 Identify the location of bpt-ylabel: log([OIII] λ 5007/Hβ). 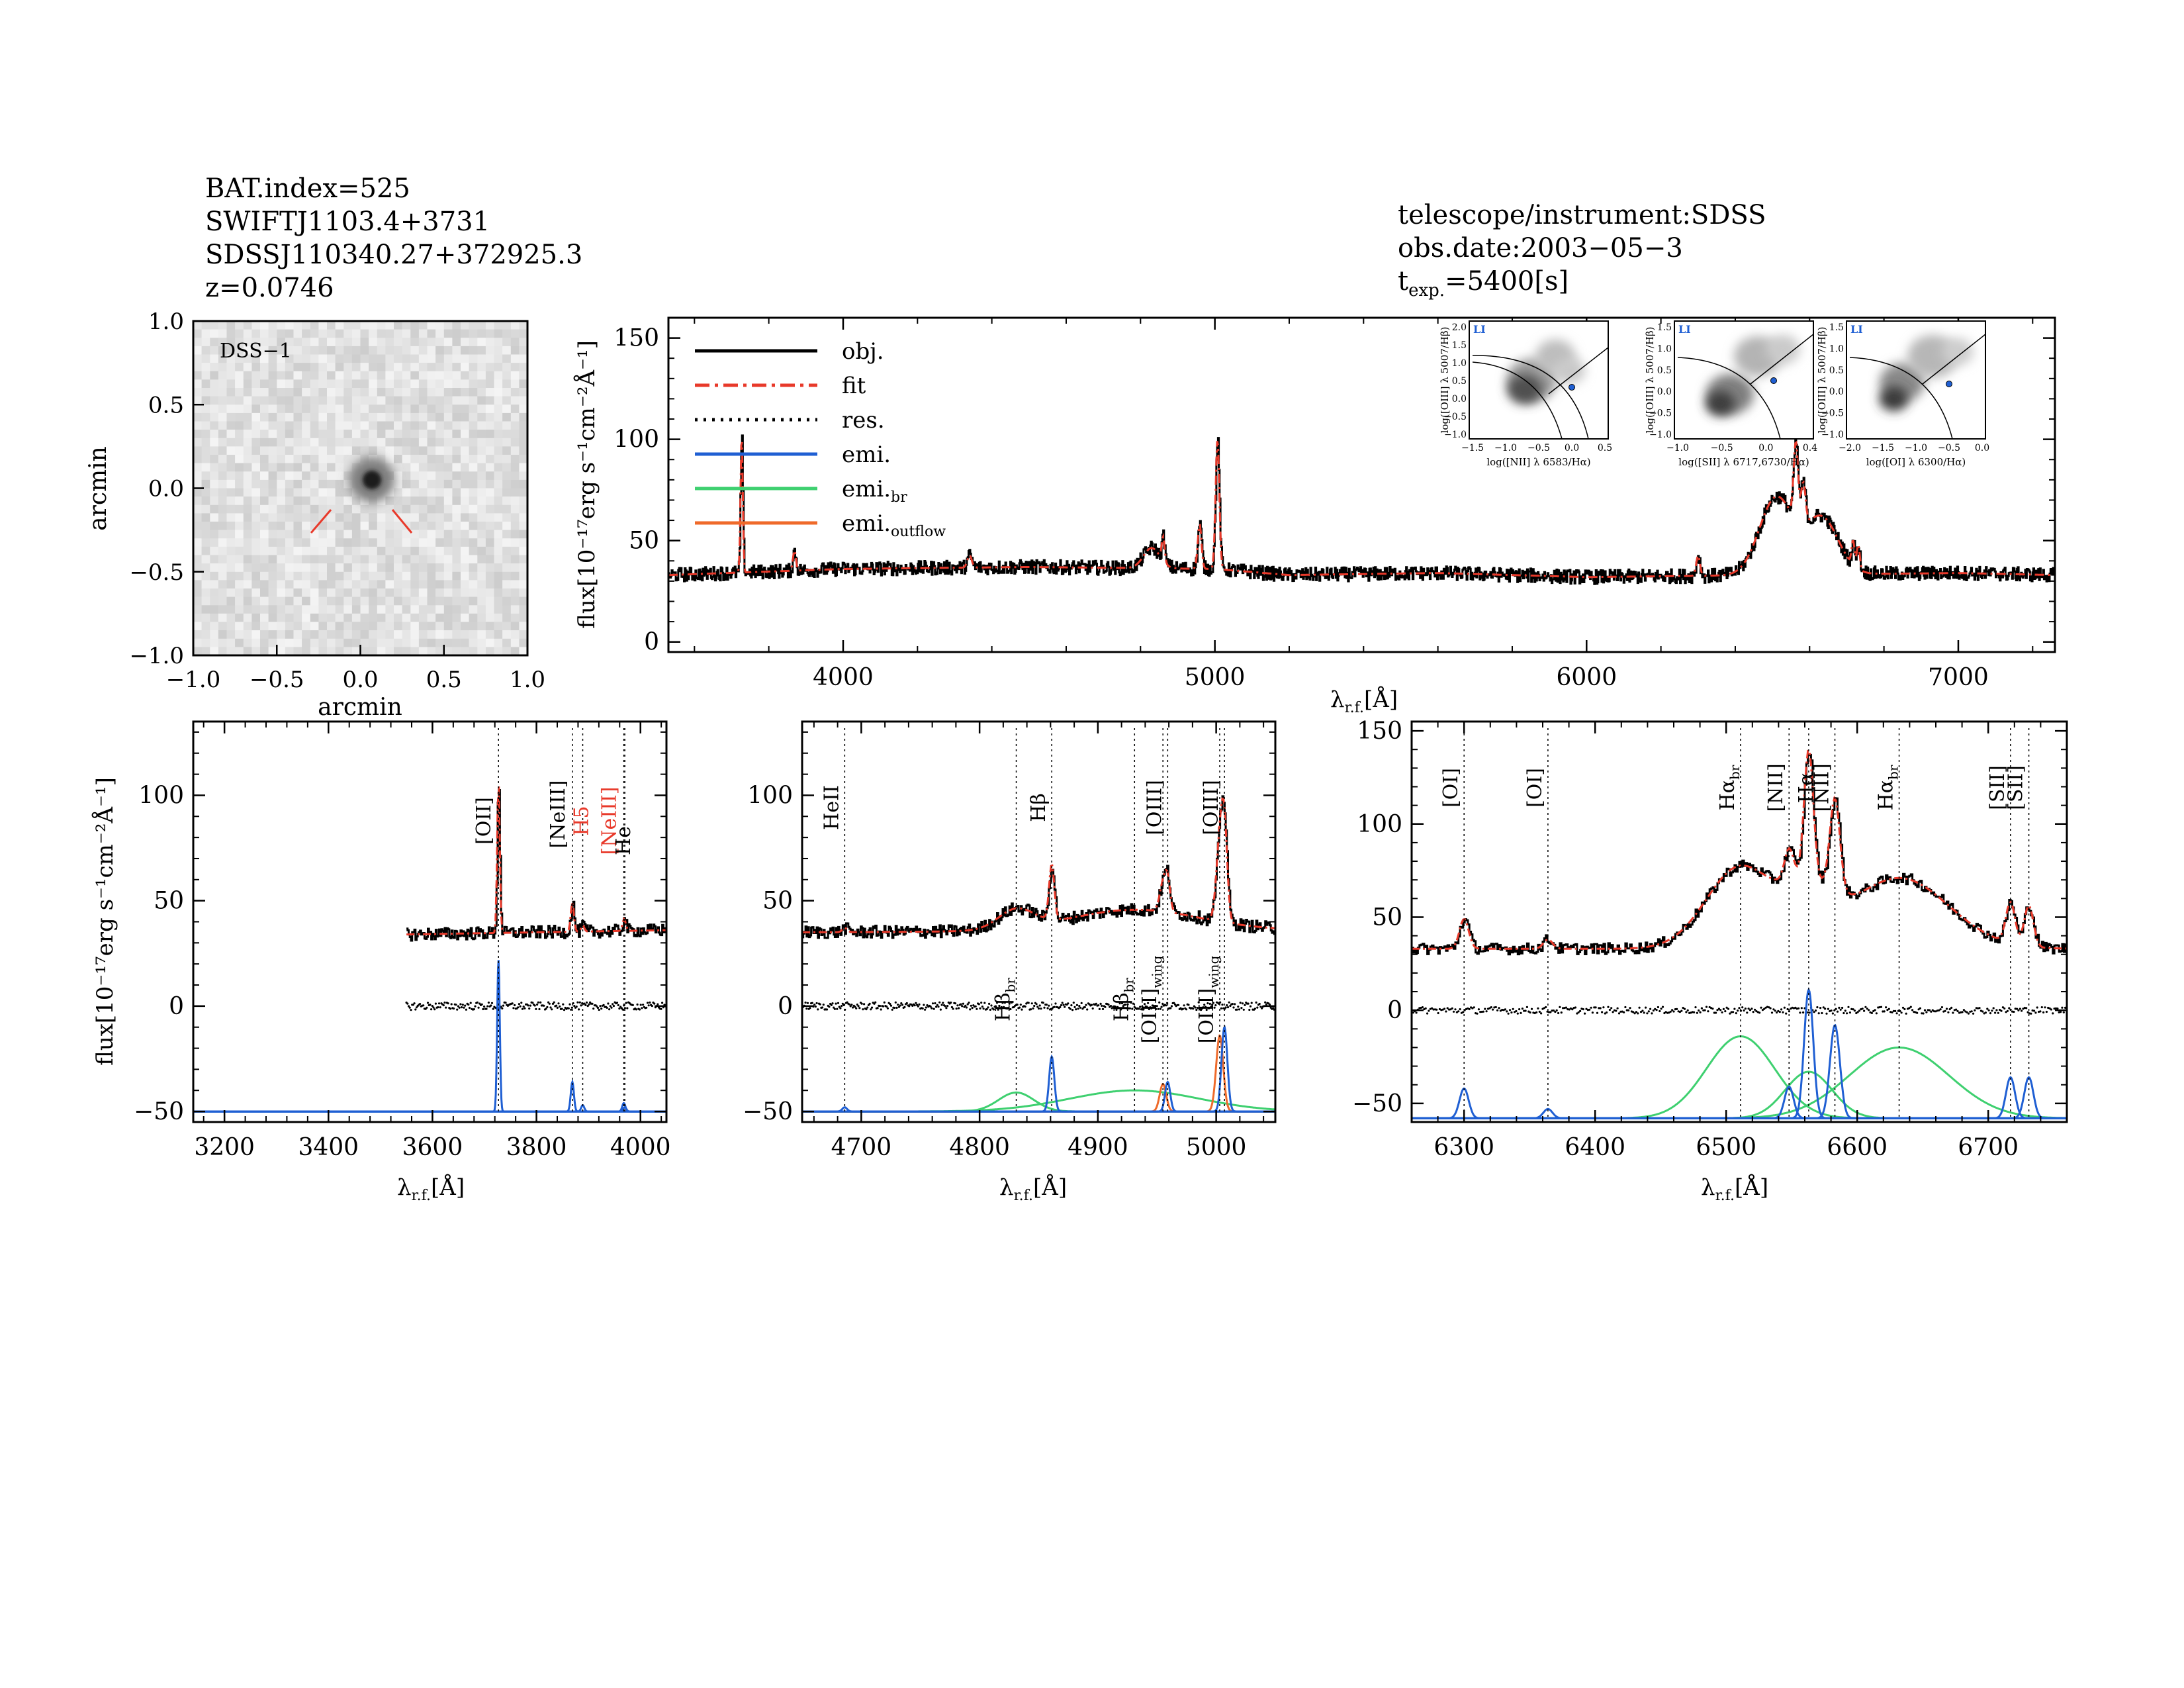
(1445, 380).